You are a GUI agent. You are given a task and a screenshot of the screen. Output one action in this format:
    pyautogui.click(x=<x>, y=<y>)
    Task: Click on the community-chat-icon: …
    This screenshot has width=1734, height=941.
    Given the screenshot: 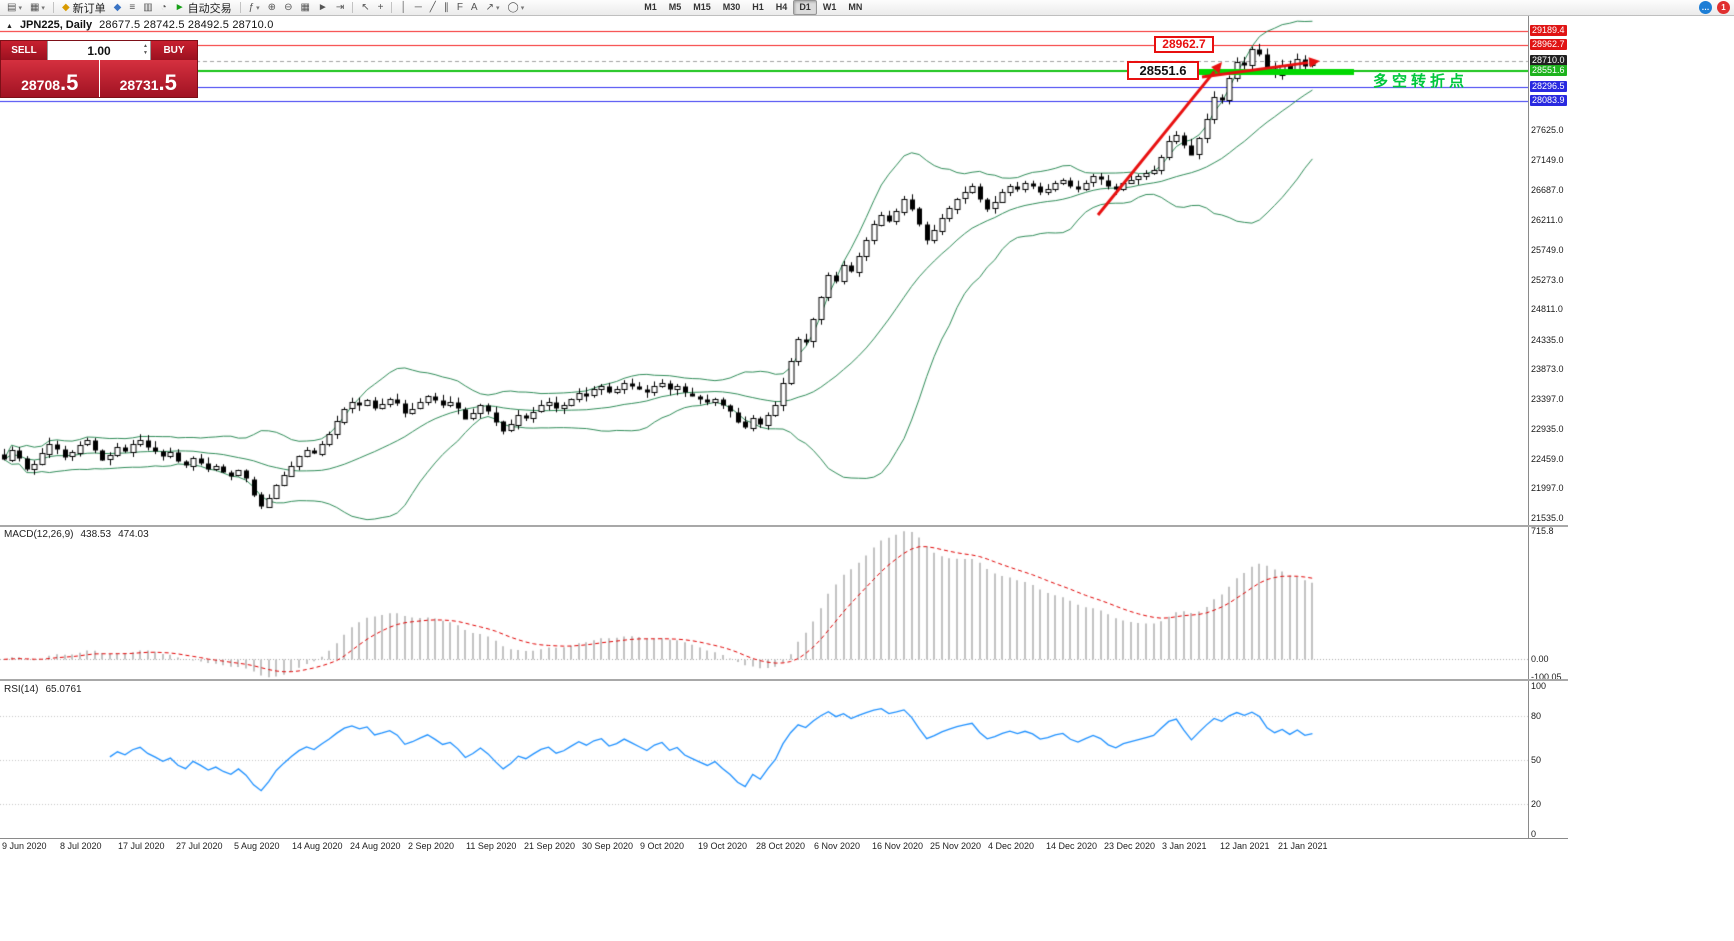 What is the action you would take?
    pyautogui.click(x=1705, y=7)
    